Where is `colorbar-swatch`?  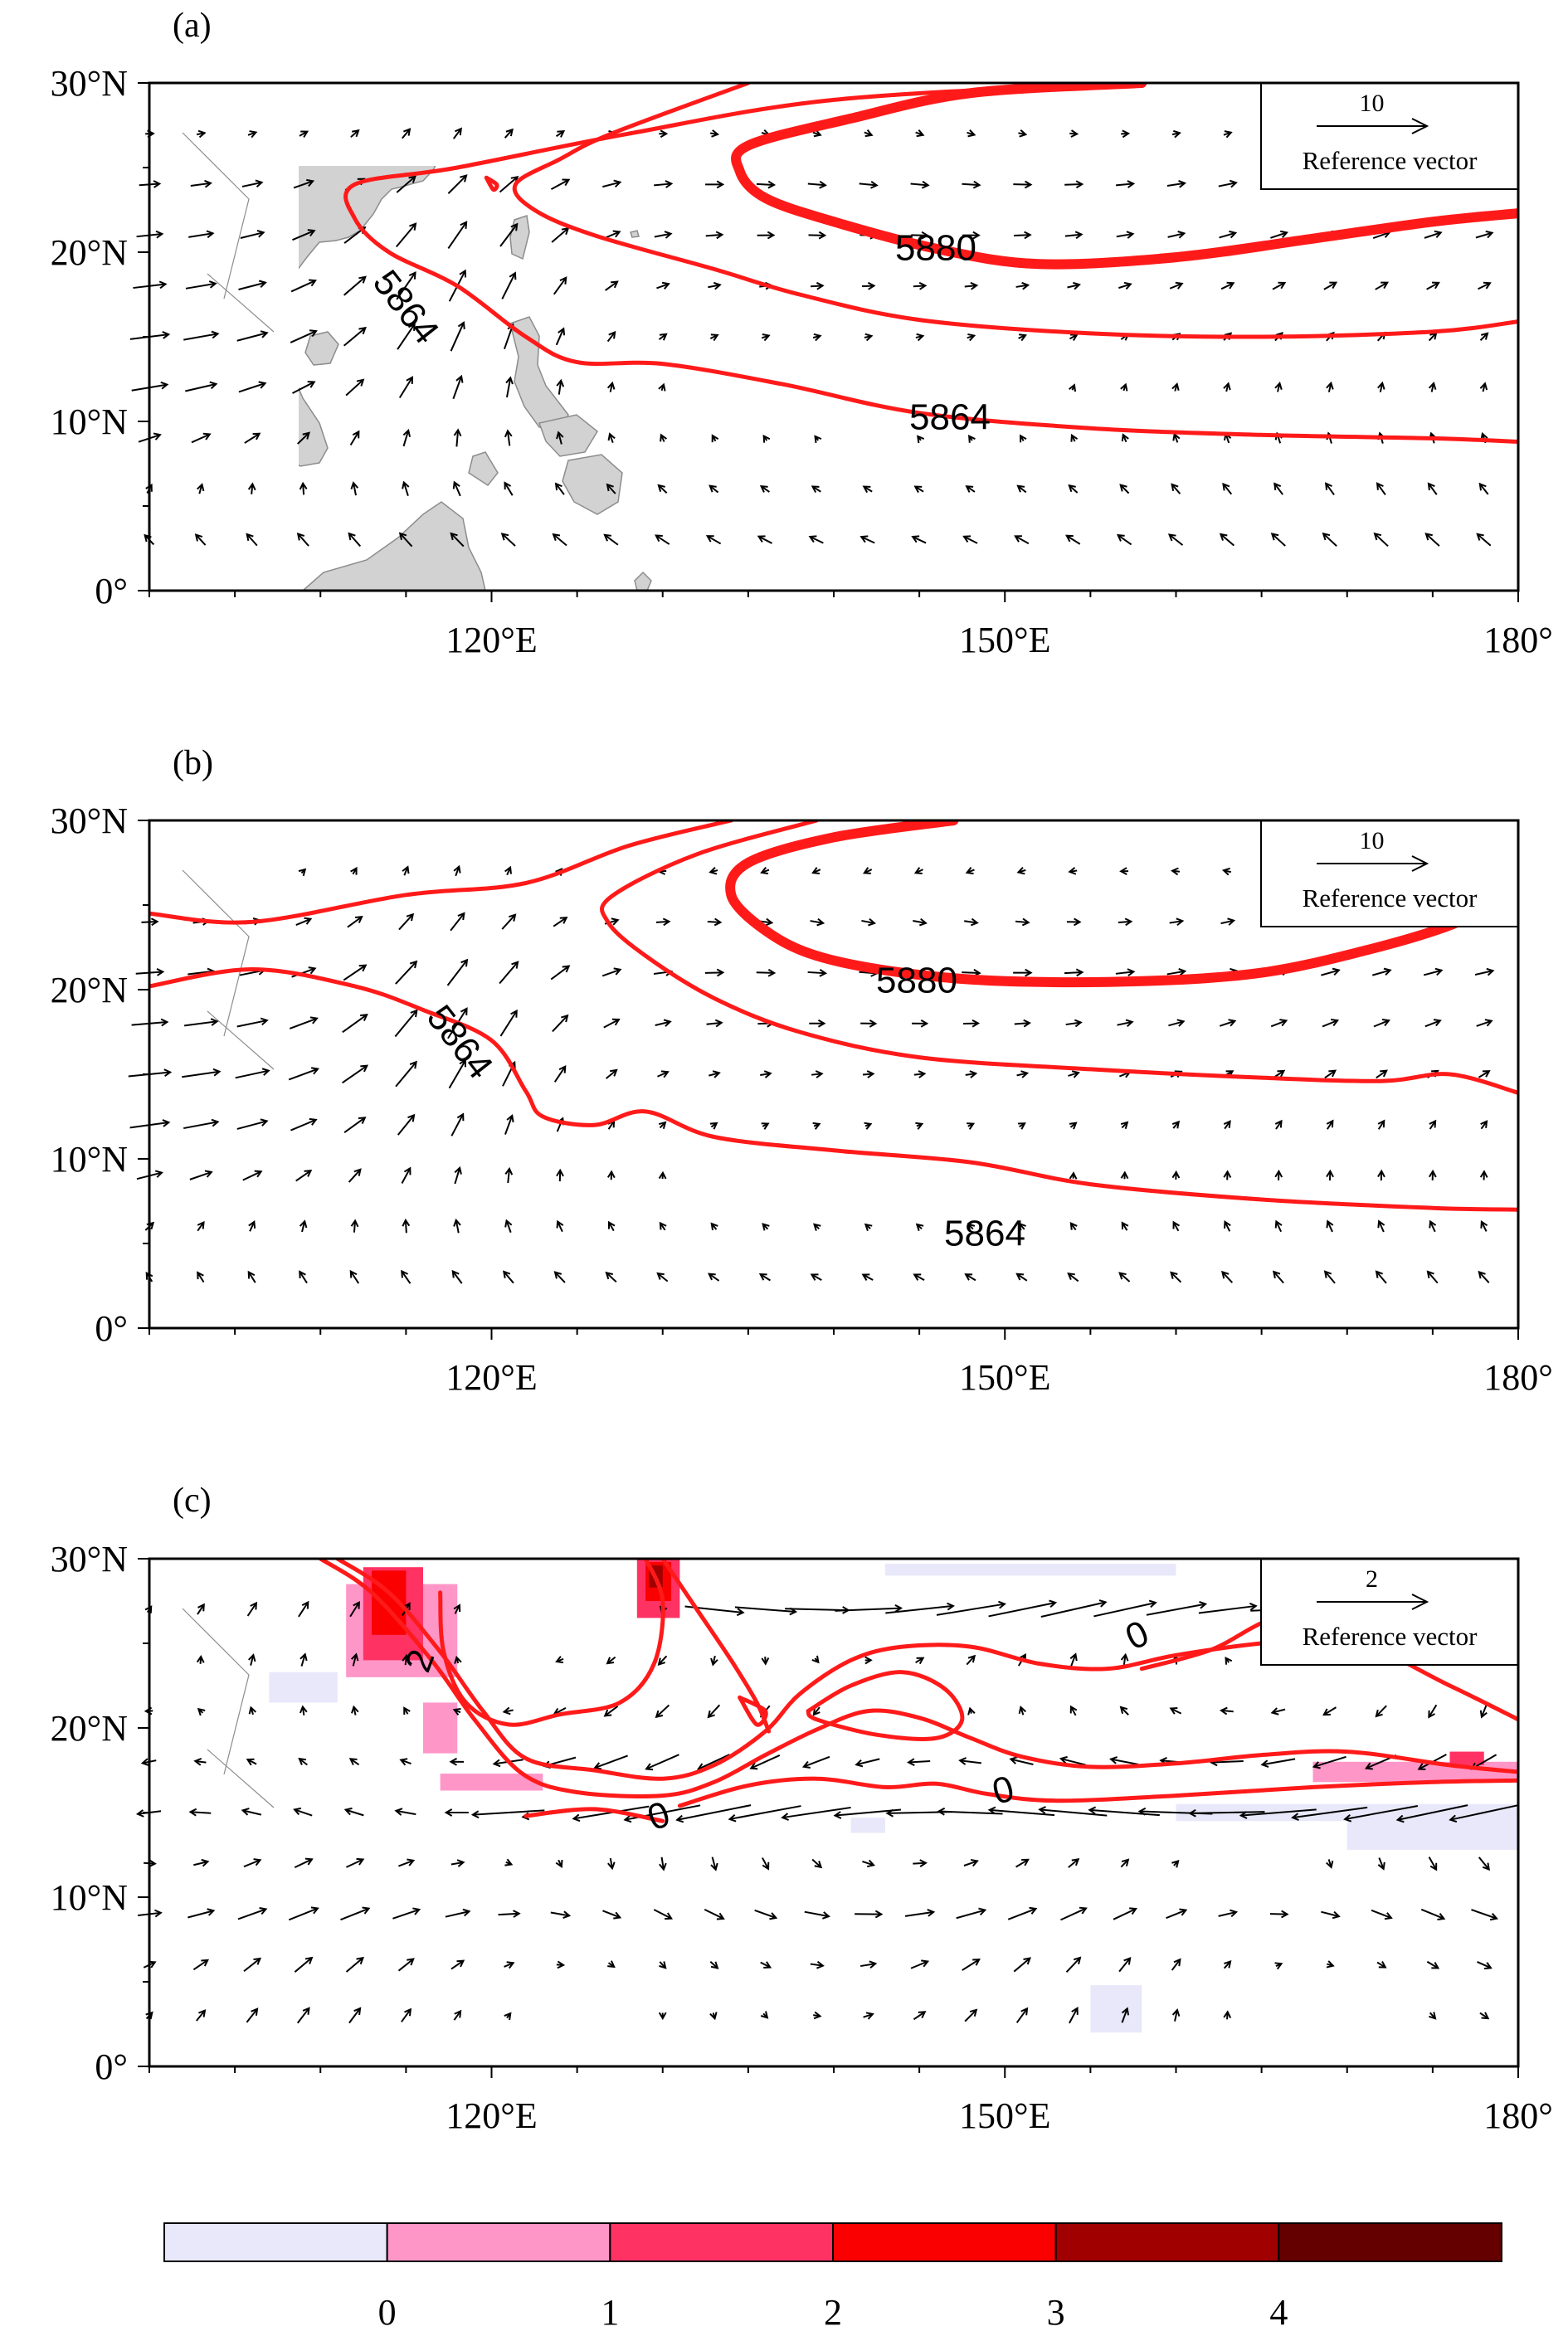
colorbar-swatch is located at coordinates (944, 2242).